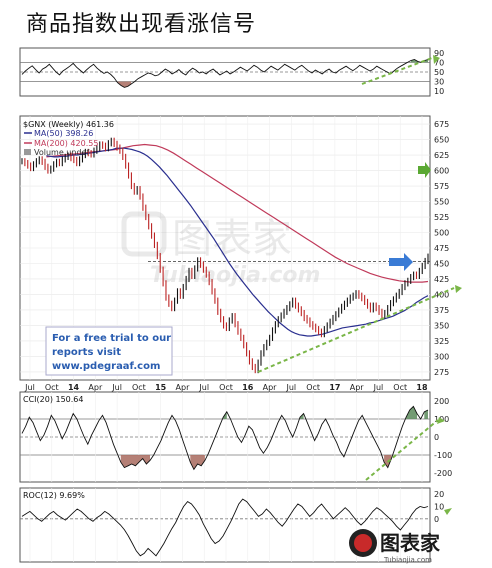  What do you see at coordinates (441, 341) in the screenshot?
I see `1-y-tick: 325` at bounding box center [441, 341].